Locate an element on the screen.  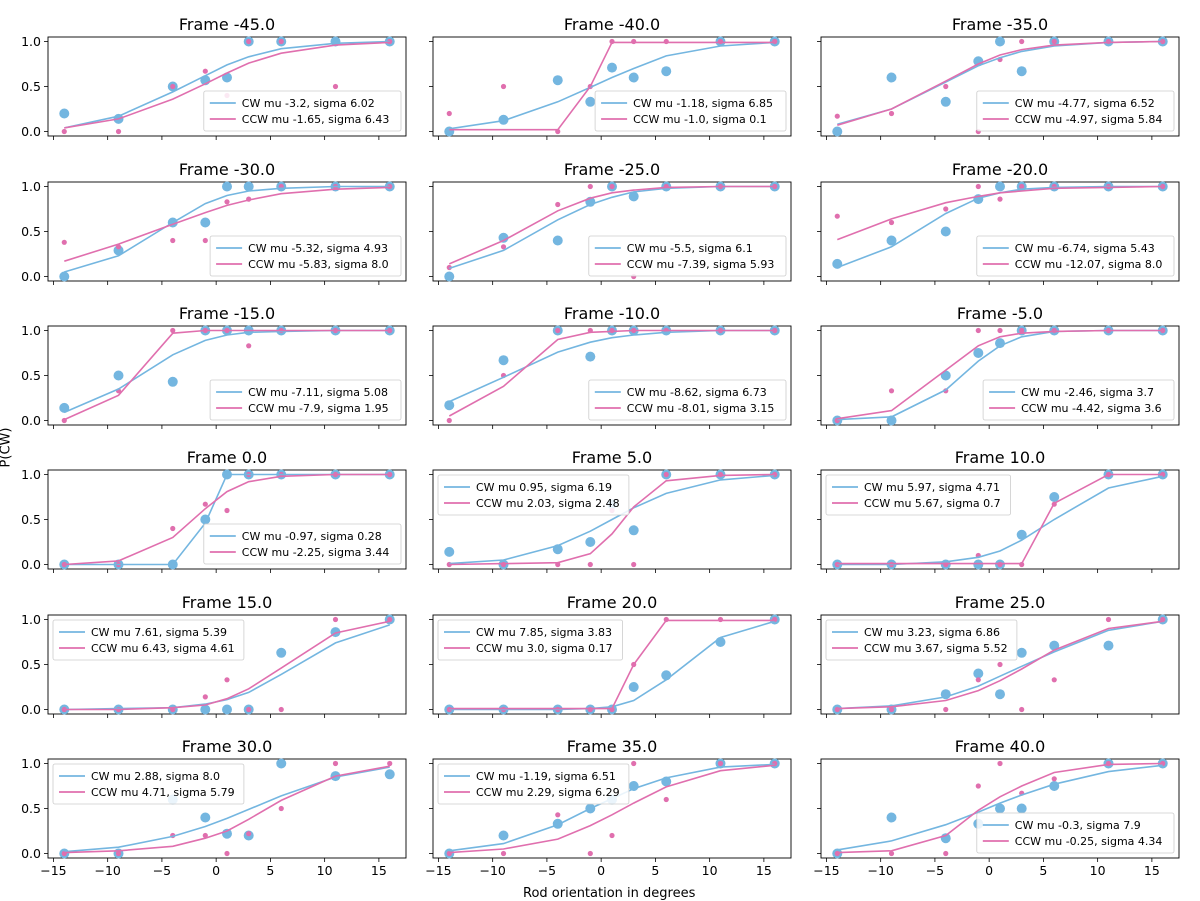
ccw-legend-label: CCW mu -7.39, sigma 5.93 is located at coordinates (701, 264).